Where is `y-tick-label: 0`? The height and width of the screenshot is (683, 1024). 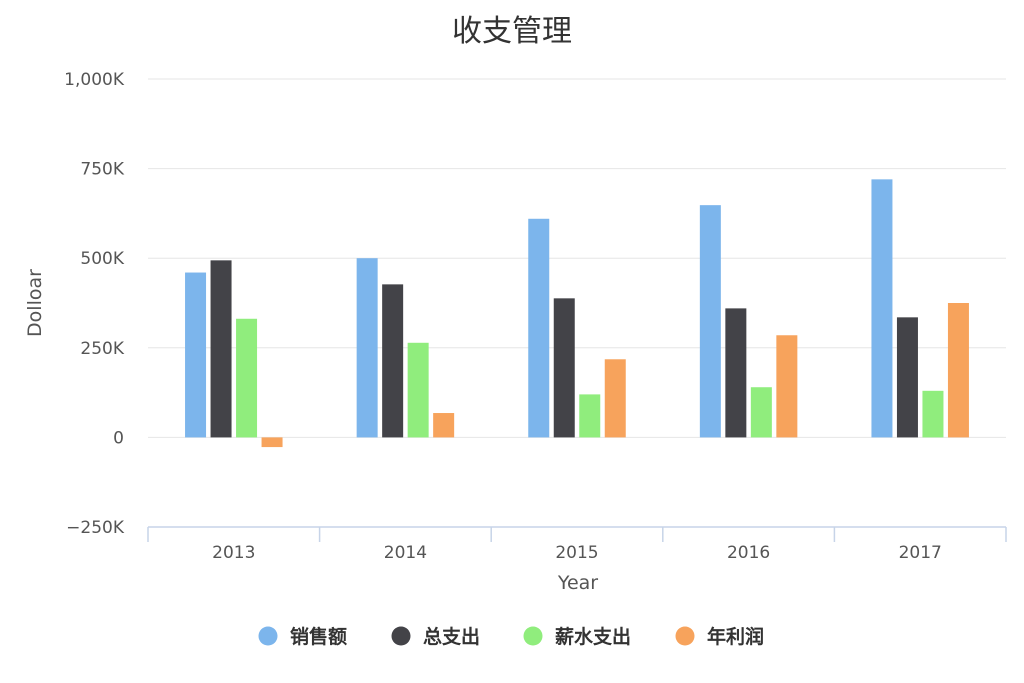 y-tick-label: 0 is located at coordinates (118, 438).